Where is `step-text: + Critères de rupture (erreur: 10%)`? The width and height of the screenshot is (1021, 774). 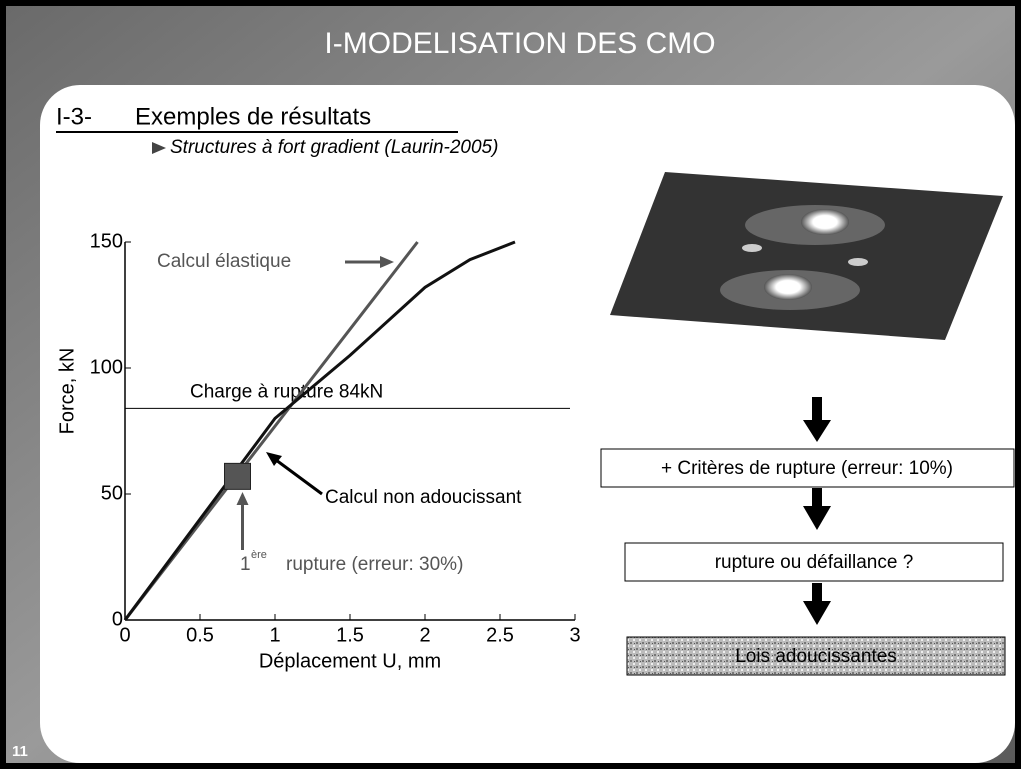
step-text: + Critères de rupture (erreur: 10%) is located at coordinates (807, 468).